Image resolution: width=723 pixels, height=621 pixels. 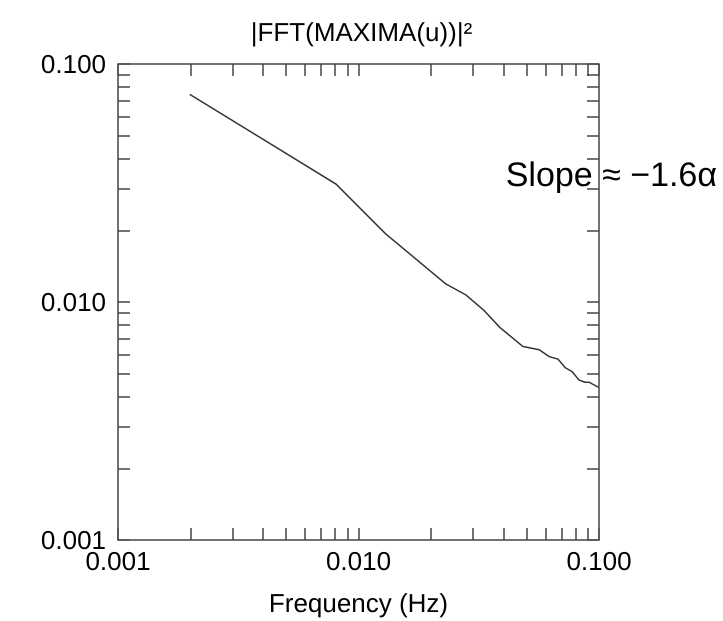 What do you see at coordinates (361, 32) in the screenshot?
I see `chart-title: |FFT(MAXIMA(u))|²` at bounding box center [361, 32].